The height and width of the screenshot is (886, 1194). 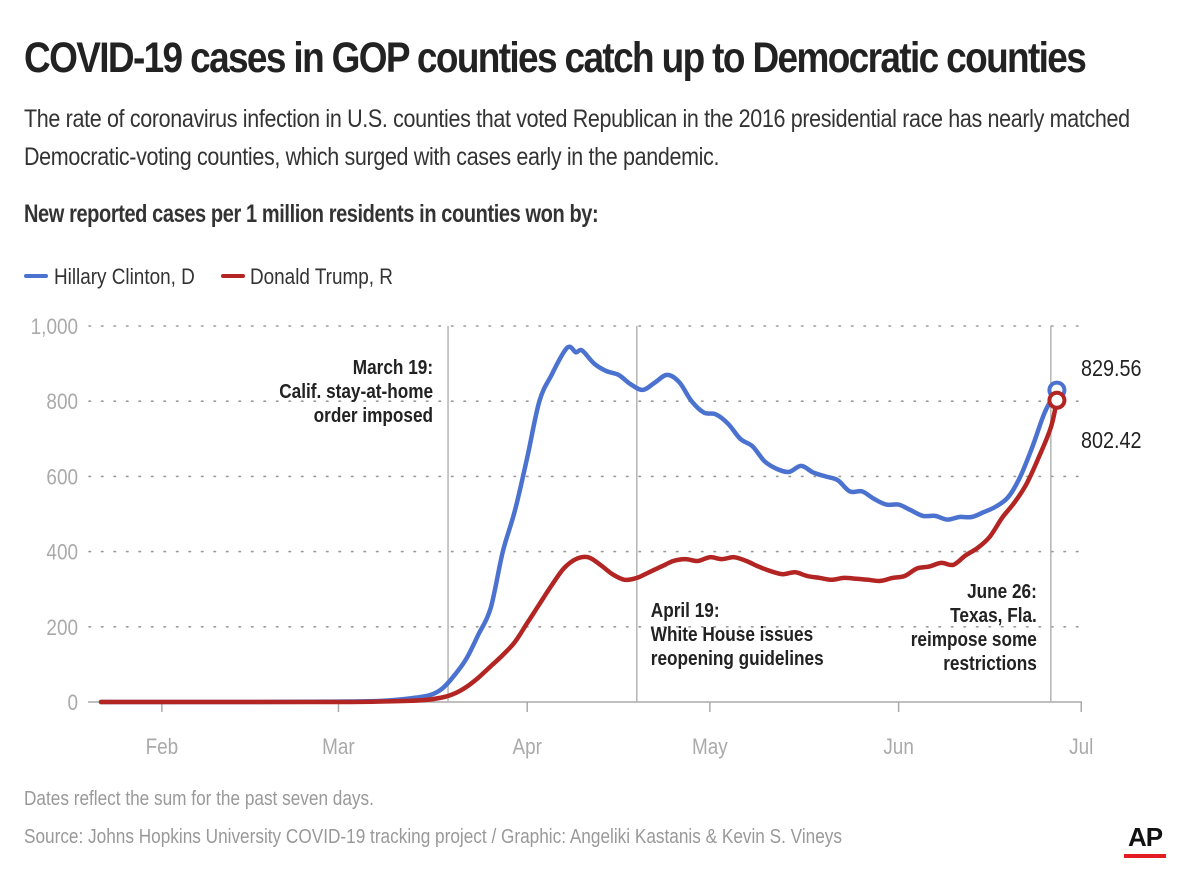 What do you see at coordinates (898, 747) in the screenshot?
I see `x-tick-label: Jun` at bounding box center [898, 747].